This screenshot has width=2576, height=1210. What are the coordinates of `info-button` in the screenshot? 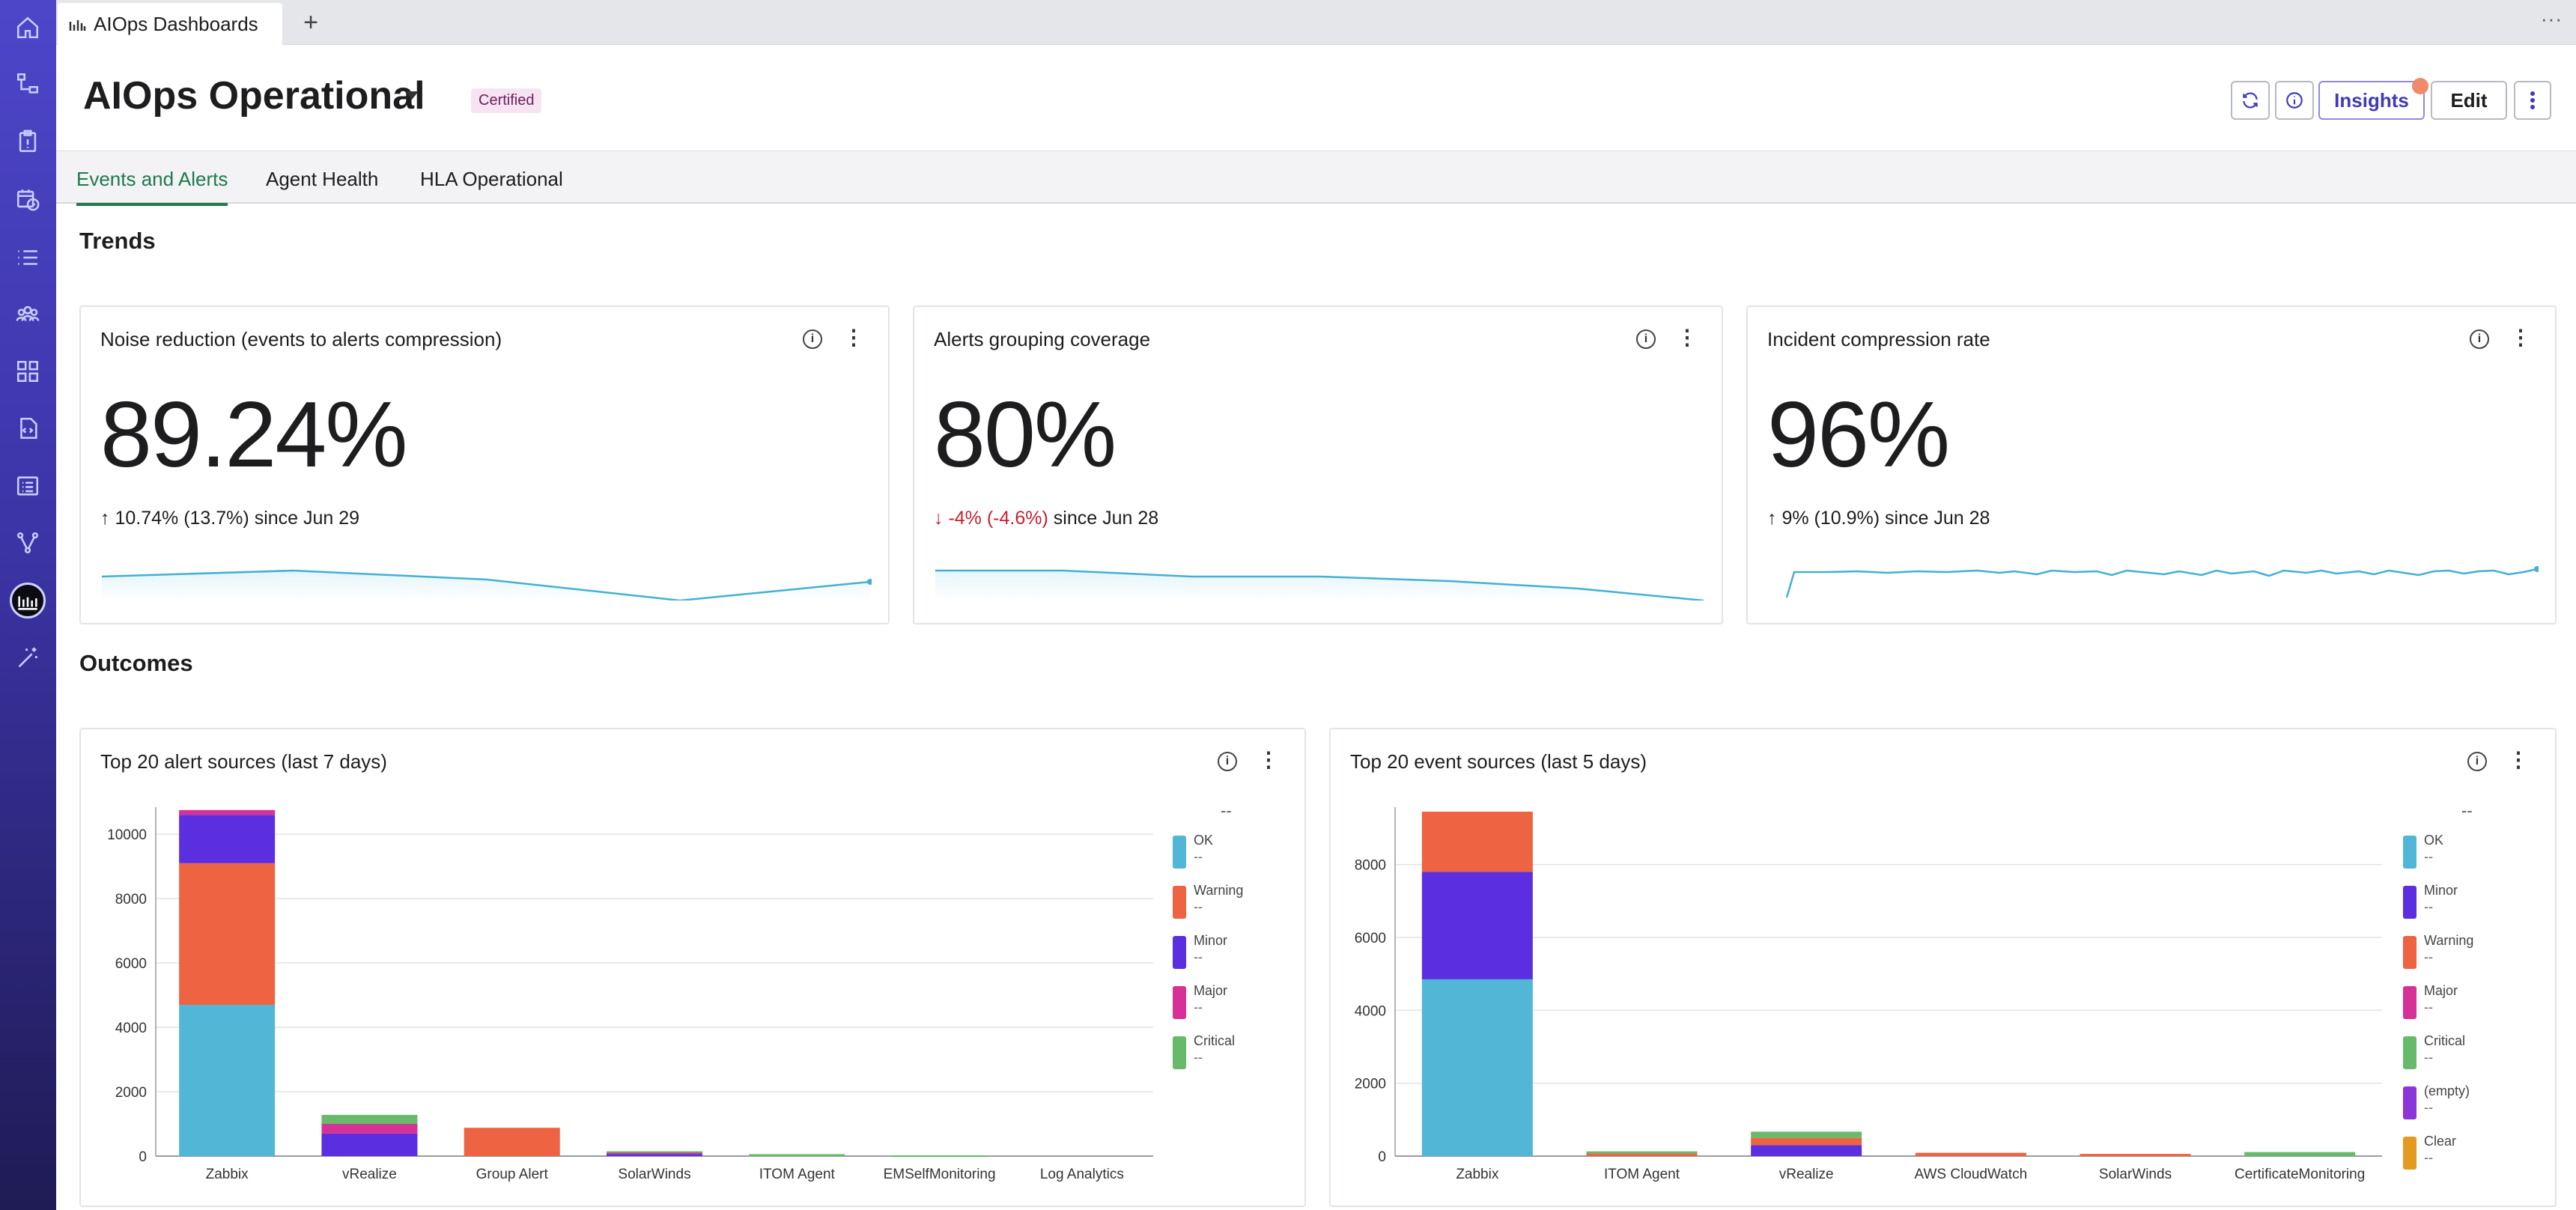 It's located at (2294, 101).